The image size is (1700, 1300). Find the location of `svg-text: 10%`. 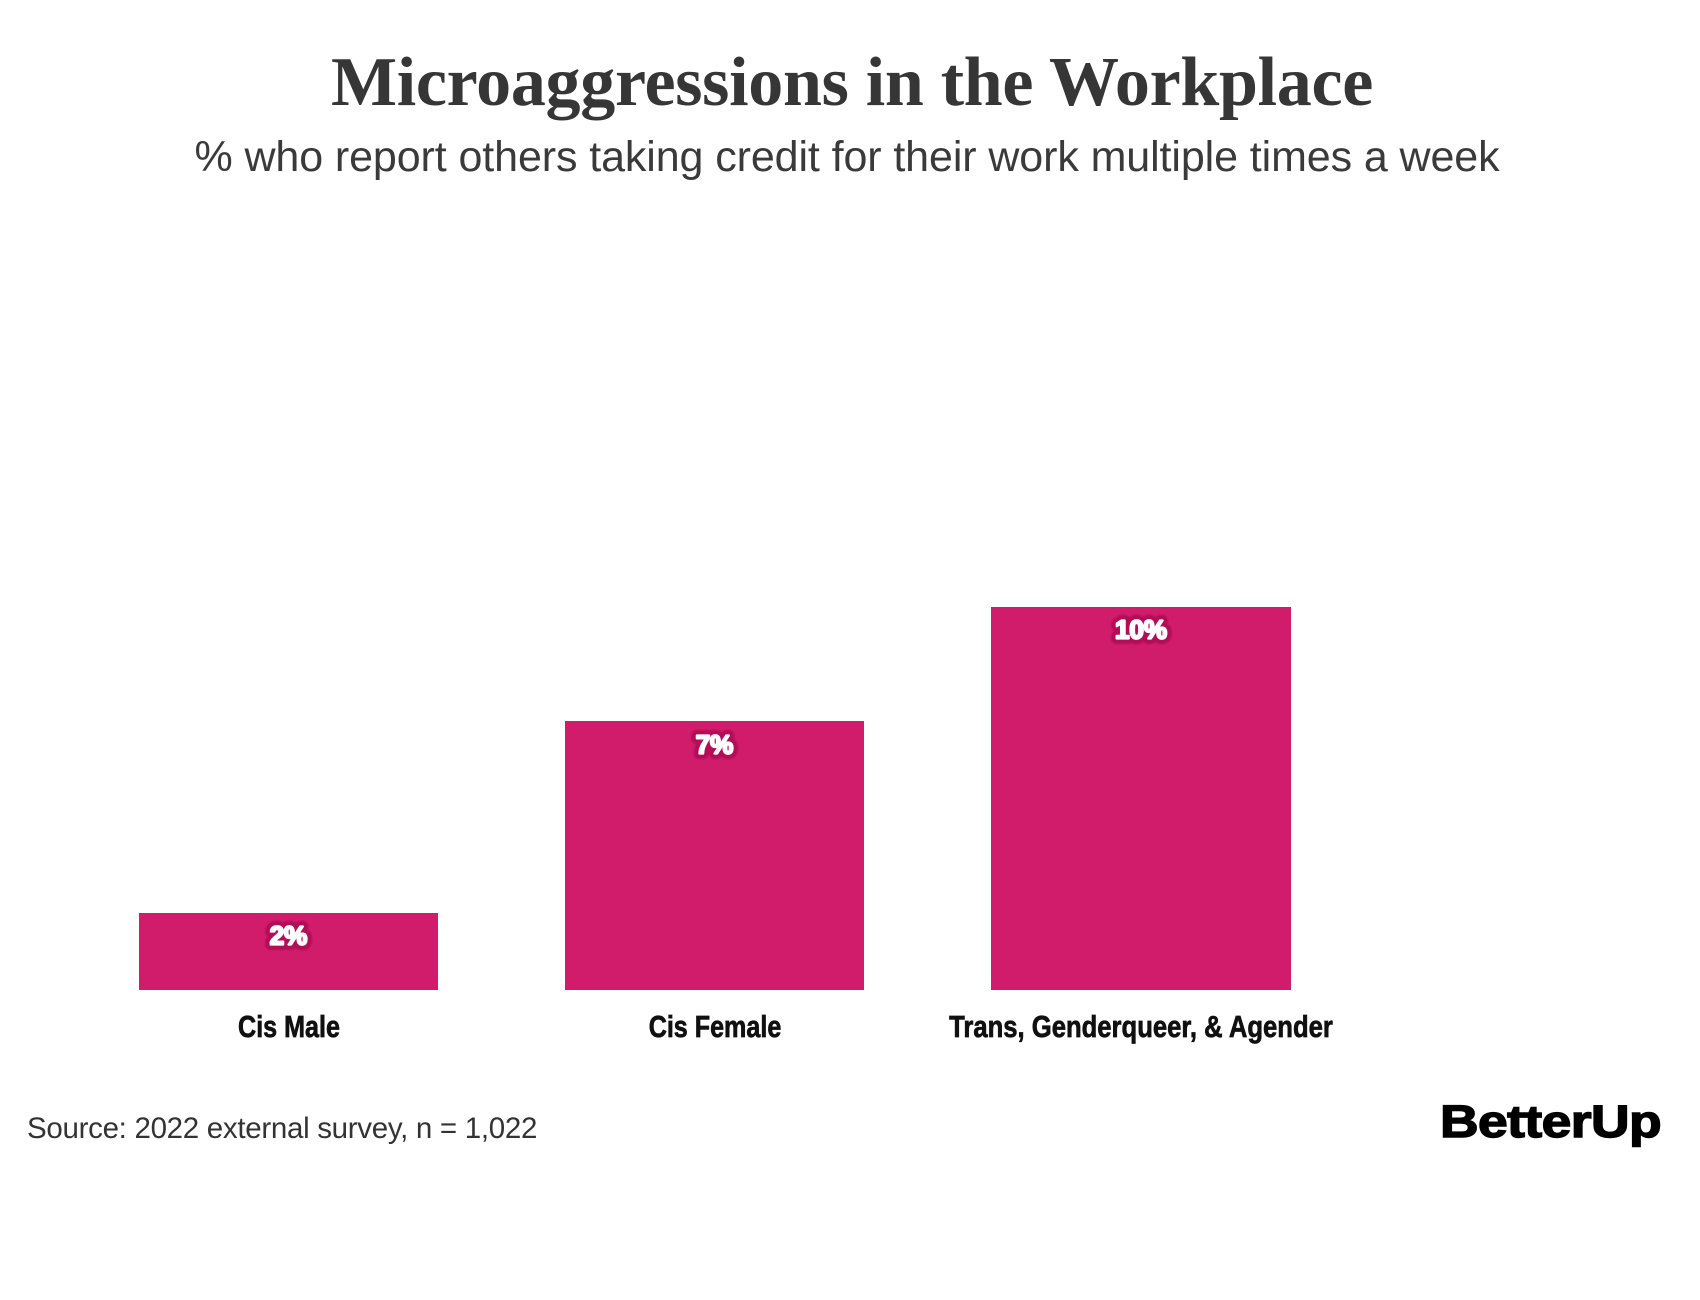

svg-text: 10% is located at coordinates (1141, 630).